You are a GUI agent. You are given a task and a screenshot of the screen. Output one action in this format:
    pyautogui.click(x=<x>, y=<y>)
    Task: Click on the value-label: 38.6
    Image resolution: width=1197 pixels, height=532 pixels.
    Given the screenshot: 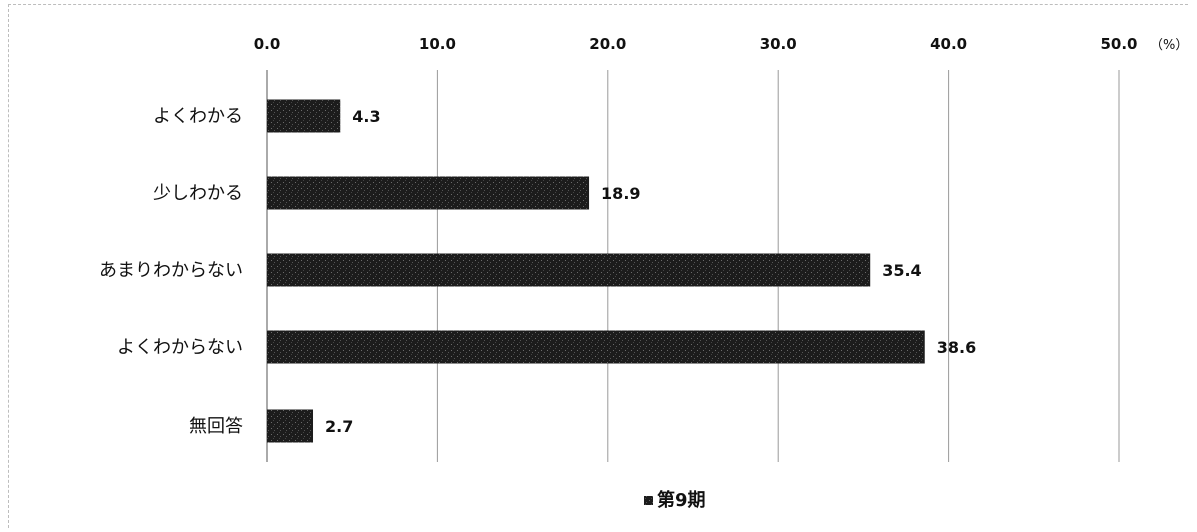 What is the action you would take?
    pyautogui.click(x=956, y=347)
    